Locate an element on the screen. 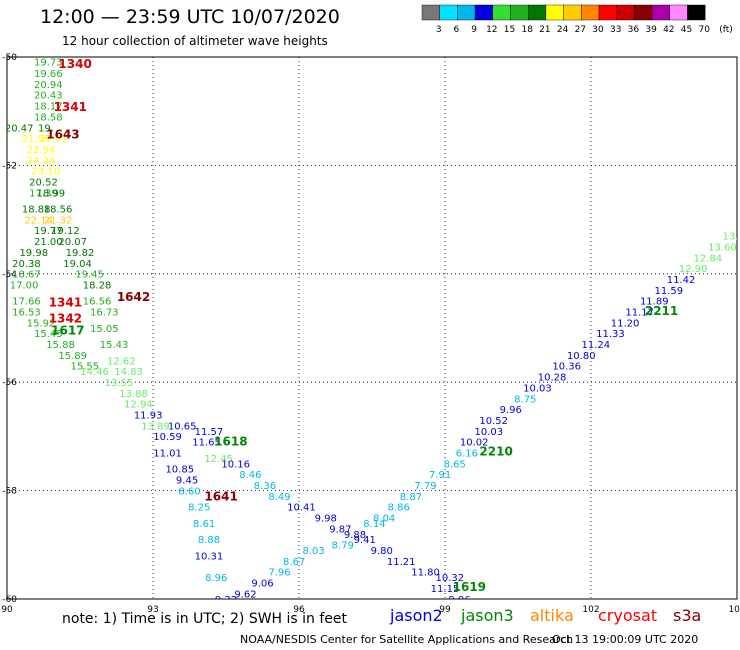  wave-height-label: 20.47 is located at coordinates (19, 128).